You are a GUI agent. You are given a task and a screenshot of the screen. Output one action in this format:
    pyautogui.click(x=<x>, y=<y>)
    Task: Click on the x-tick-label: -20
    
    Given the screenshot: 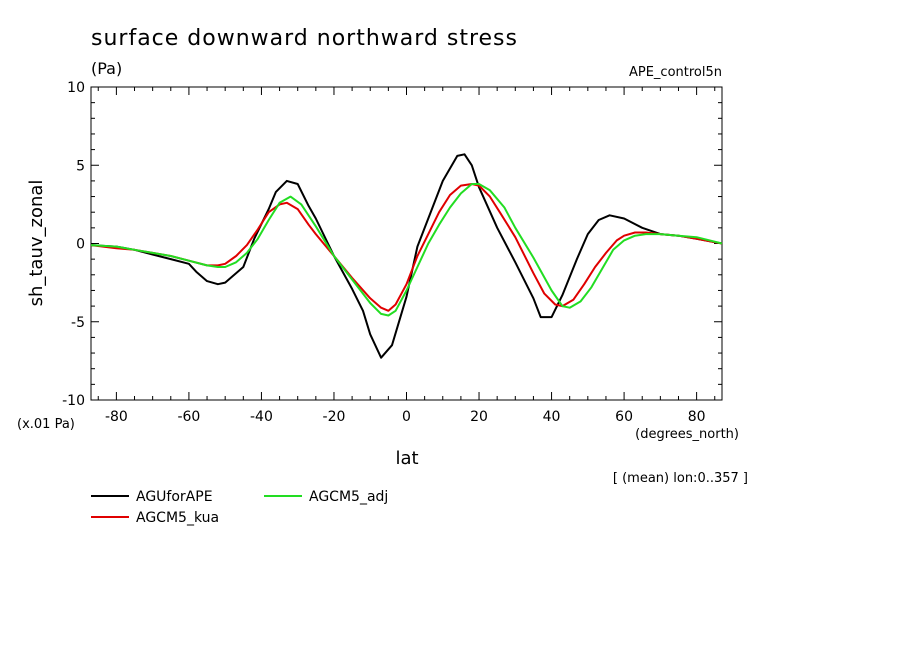 What is the action you would take?
    pyautogui.click(x=334, y=417)
    